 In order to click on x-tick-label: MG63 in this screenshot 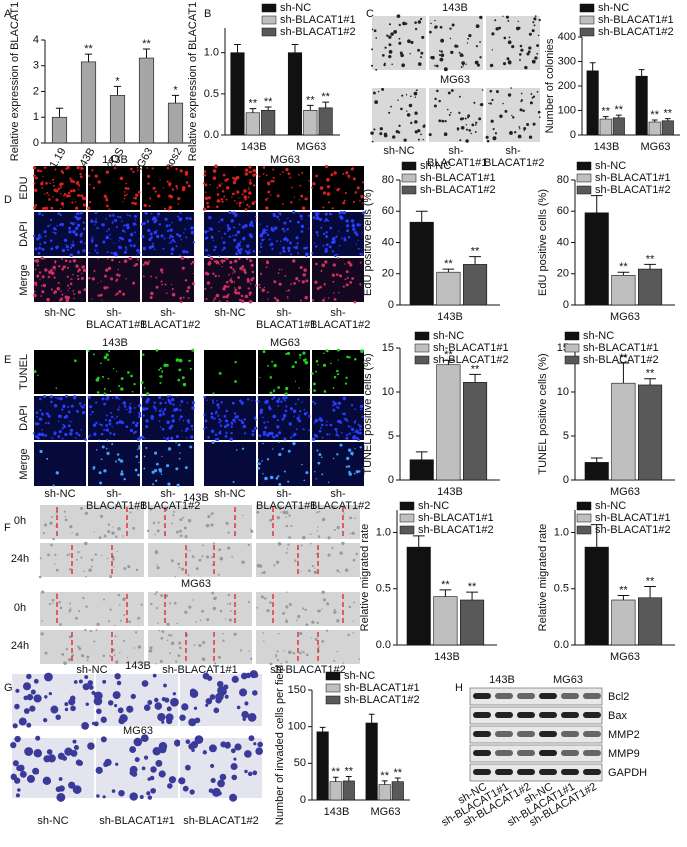, I will do `click(625, 657)`.